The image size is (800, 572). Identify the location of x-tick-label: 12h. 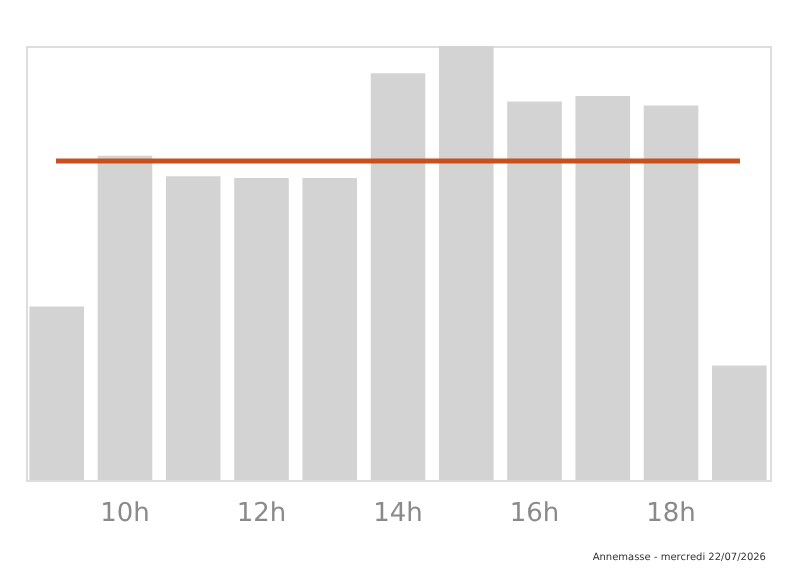
(261, 514).